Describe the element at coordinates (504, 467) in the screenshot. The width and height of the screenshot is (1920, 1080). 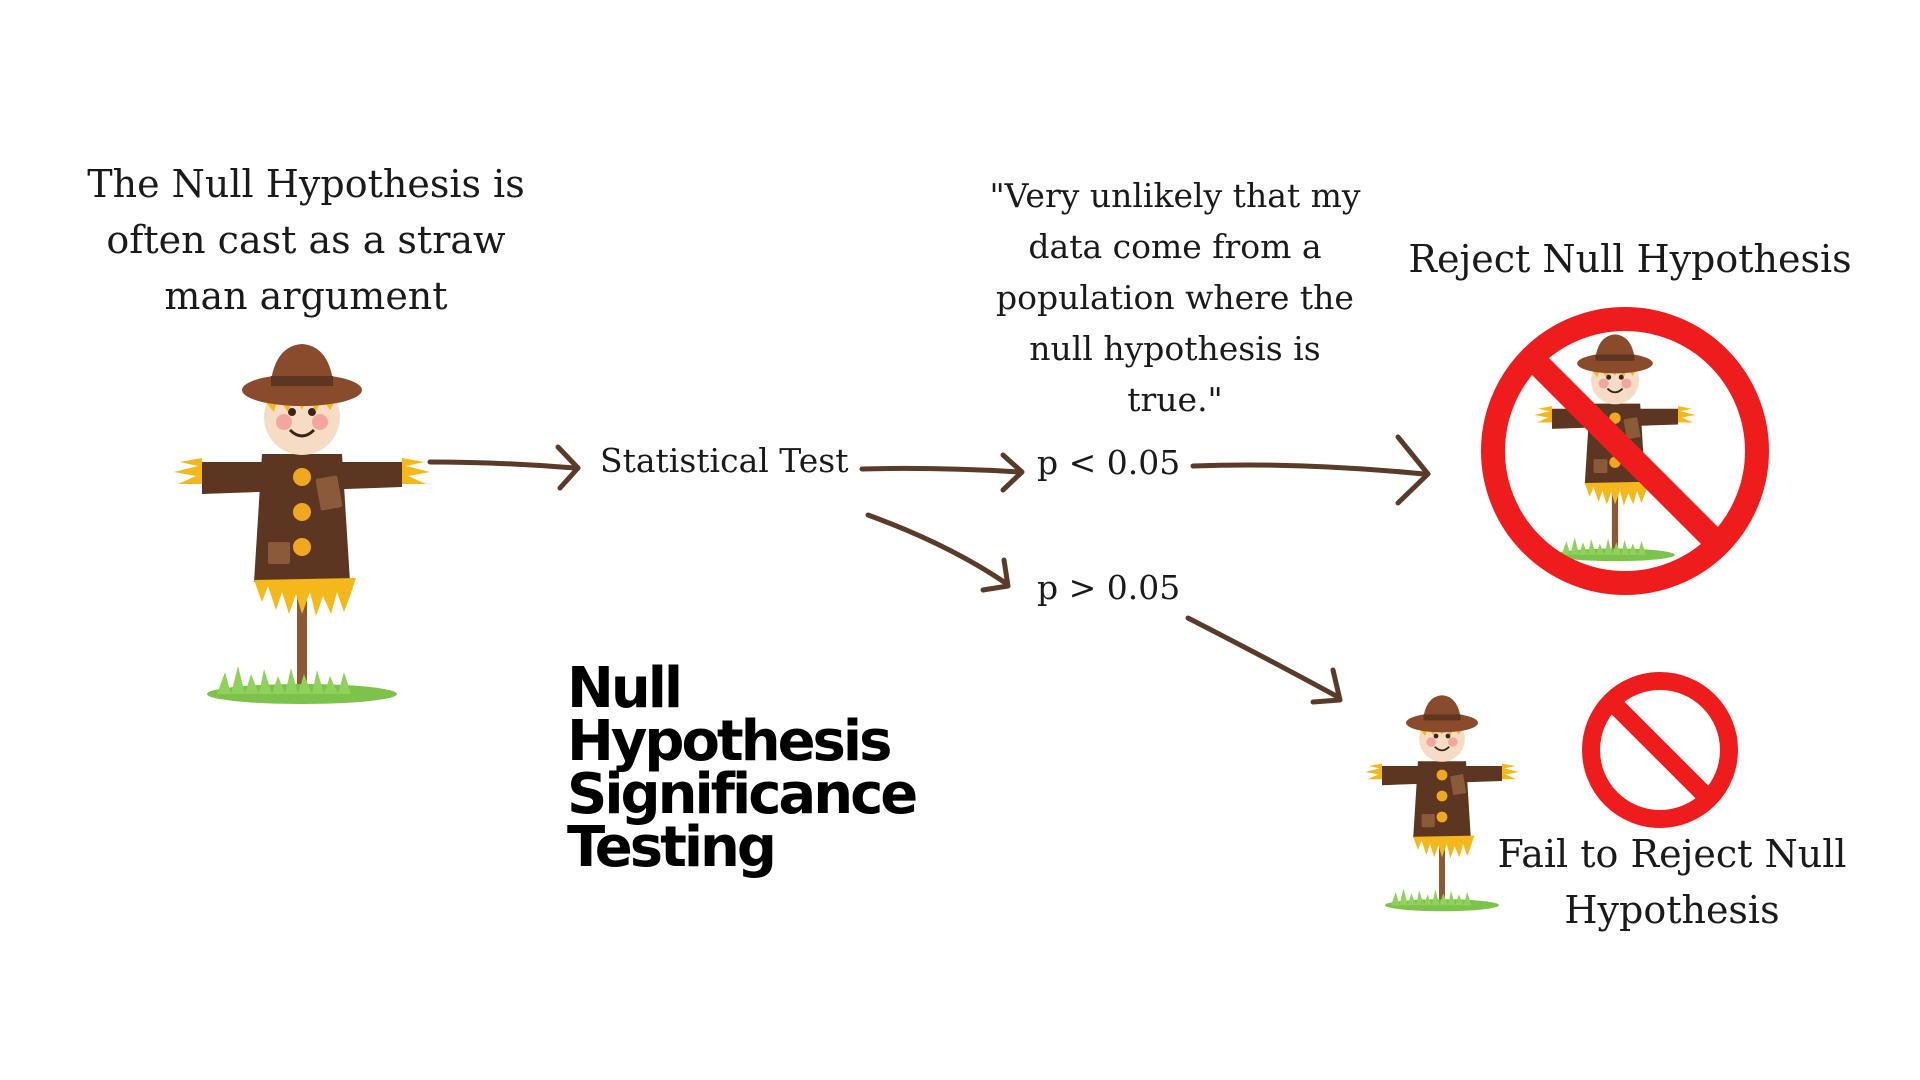
I see `arrow-scarecrow-to-test` at that location.